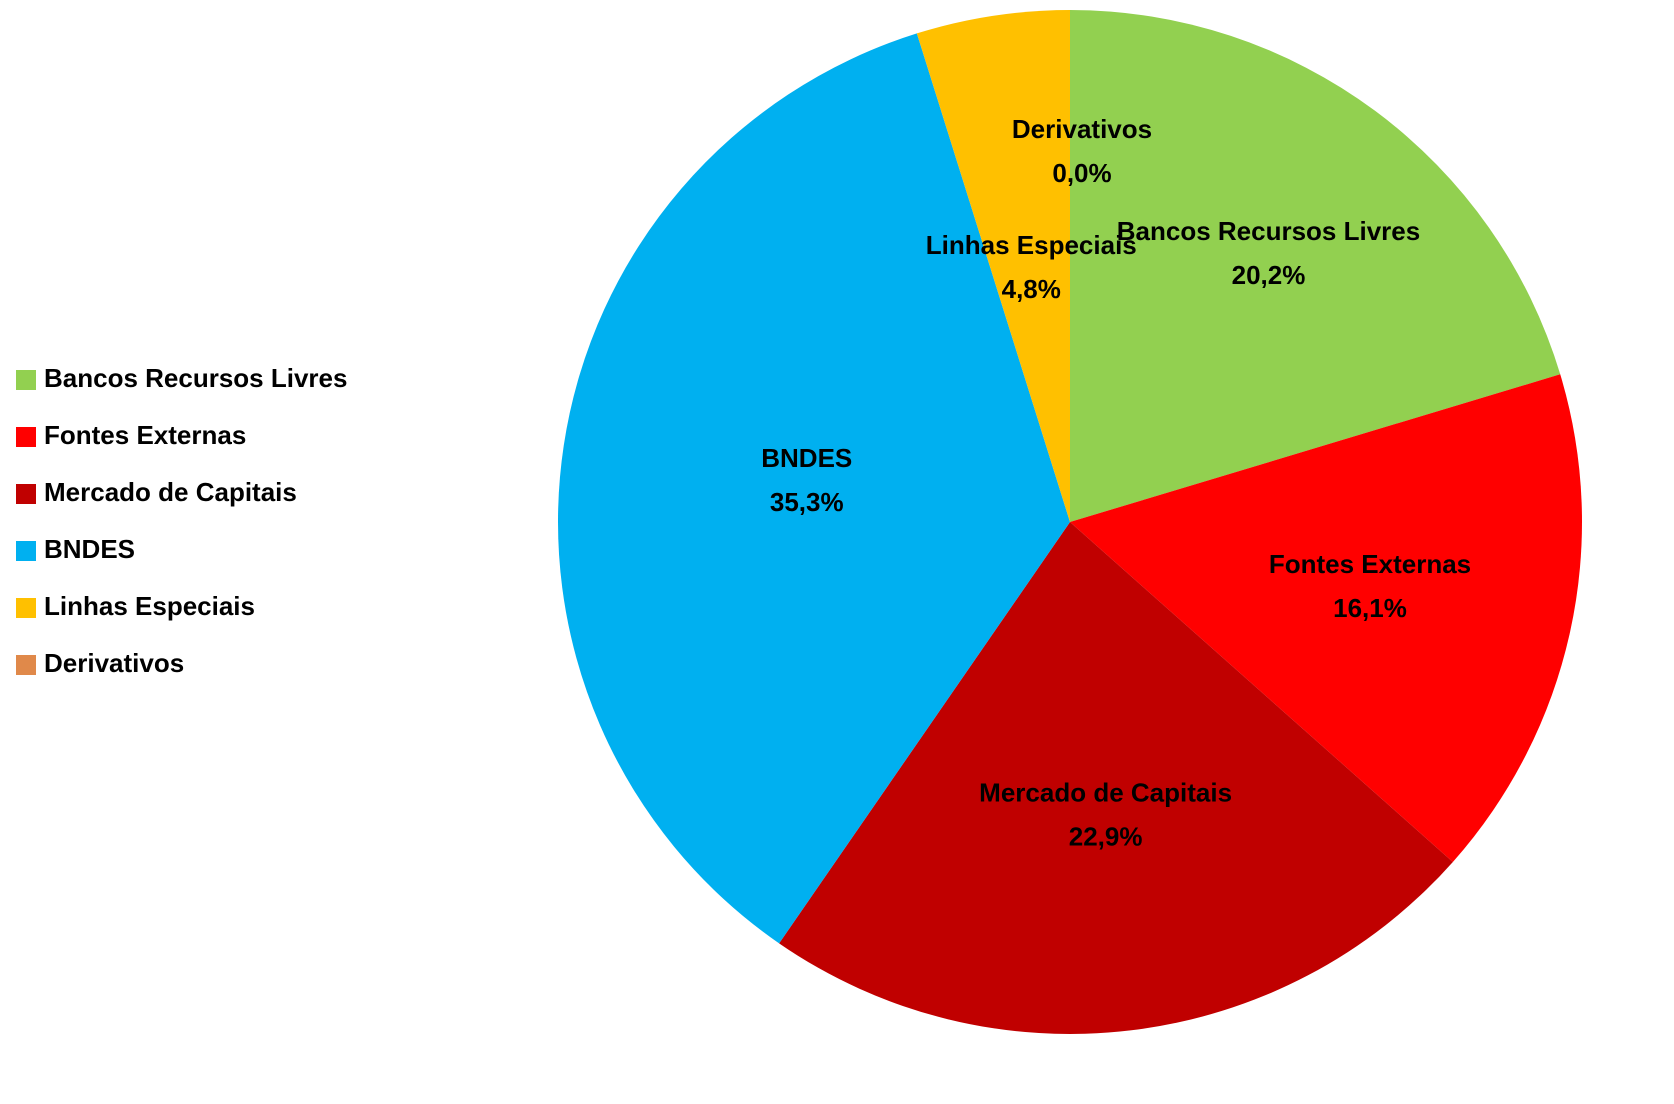 Image resolution: width=1674 pixels, height=1104 pixels. Describe the element at coordinates (806, 458) in the screenshot. I see `slice-label-name: BNDES` at that location.